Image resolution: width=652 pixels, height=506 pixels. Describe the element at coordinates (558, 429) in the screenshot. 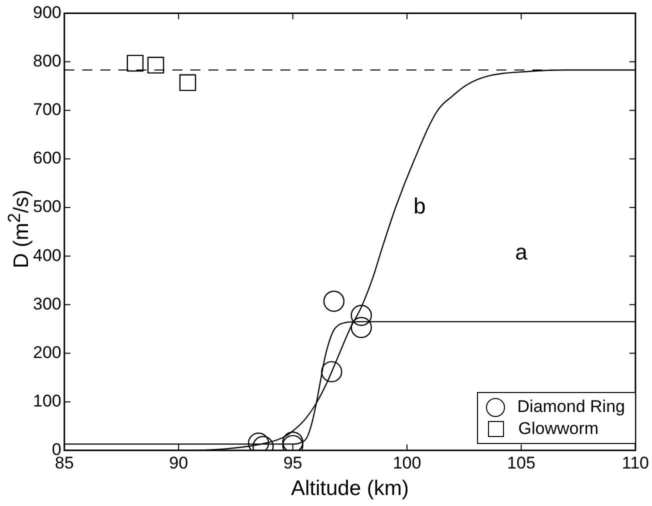

I see `legend-label: Glowworm` at that location.